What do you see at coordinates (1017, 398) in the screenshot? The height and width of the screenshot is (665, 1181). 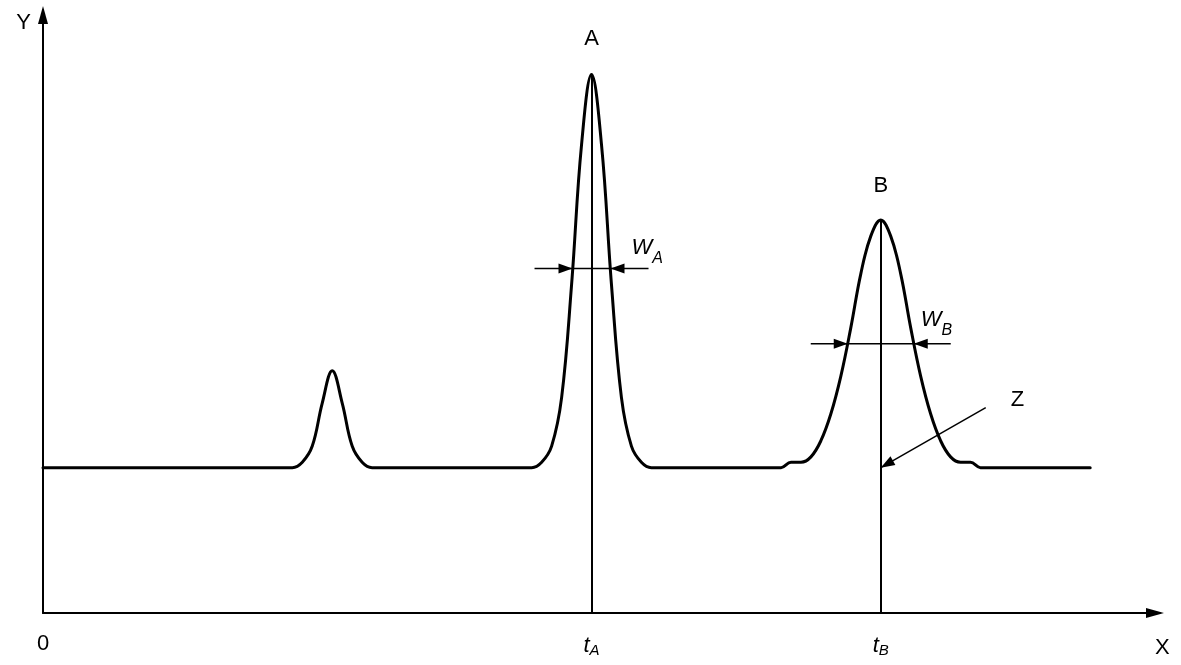 I see `annotation: Z` at bounding box center [1017, 398].